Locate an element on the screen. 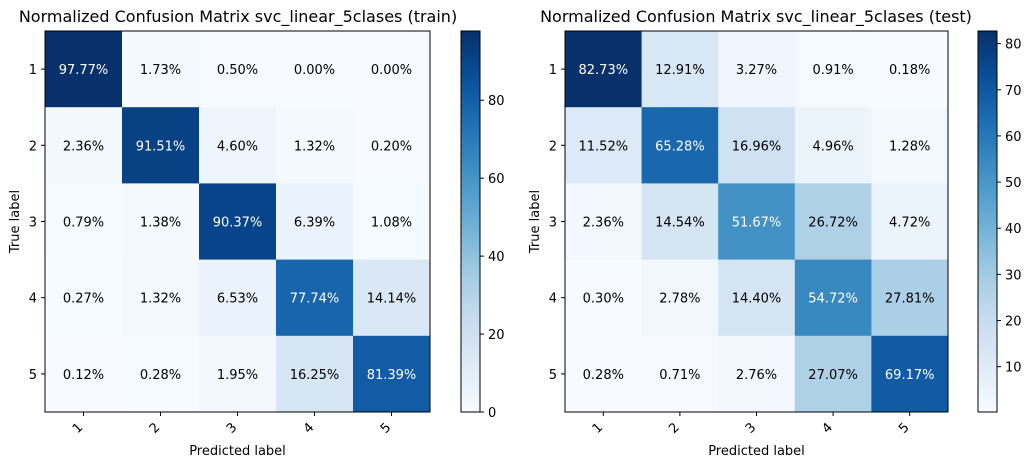  cell-value-label: 0.30% is located at coordinates (603, 299).